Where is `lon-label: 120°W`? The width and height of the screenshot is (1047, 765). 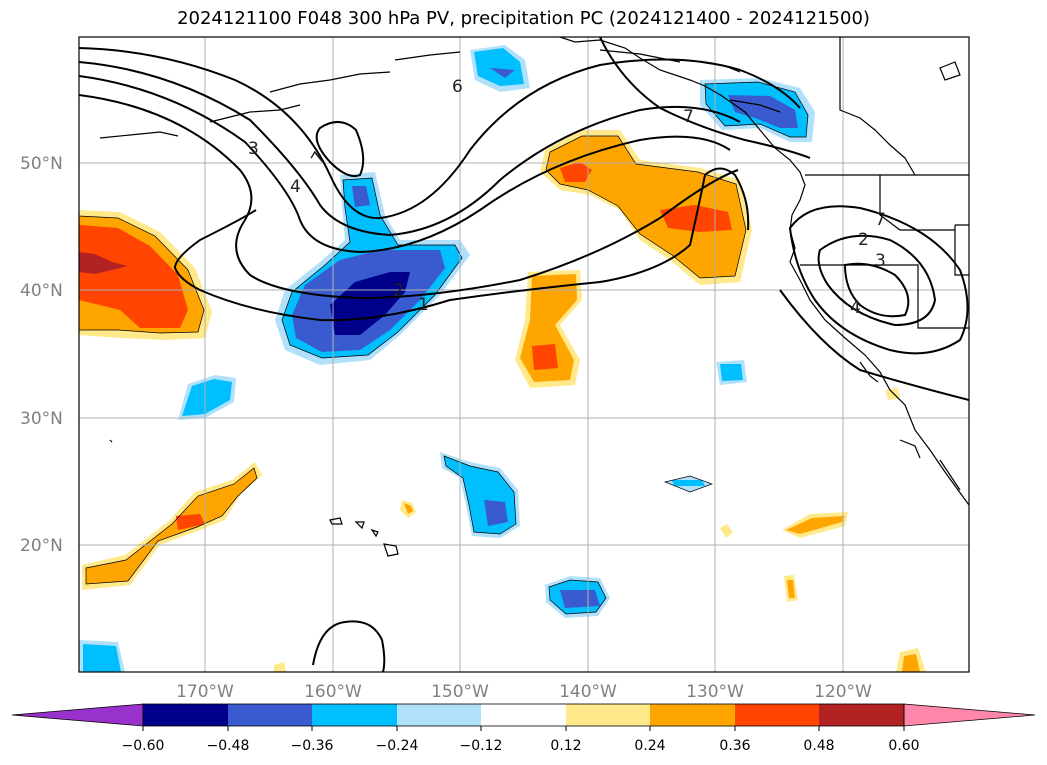 lon-label: 120°W is located at coordinates (843, 692).